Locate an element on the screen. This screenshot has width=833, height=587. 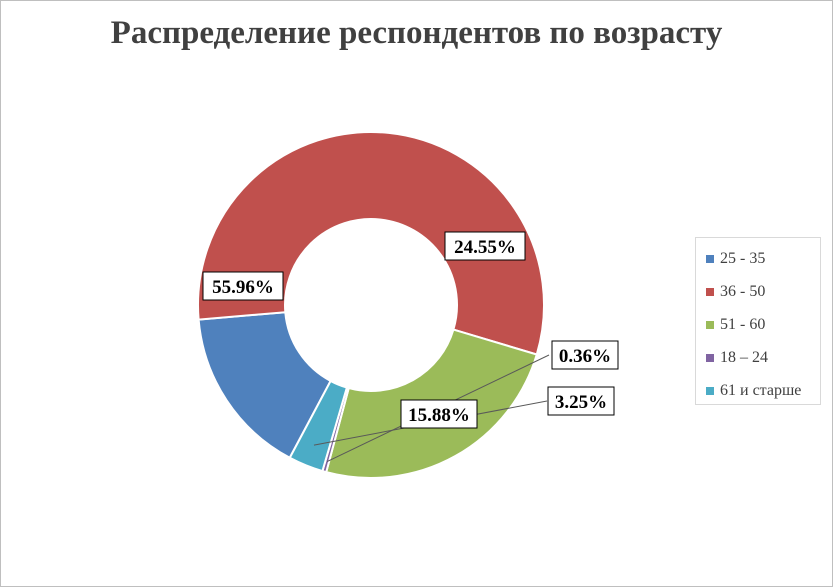
legend-item-3: 51 - 60 is located at coordinates (763, 324).